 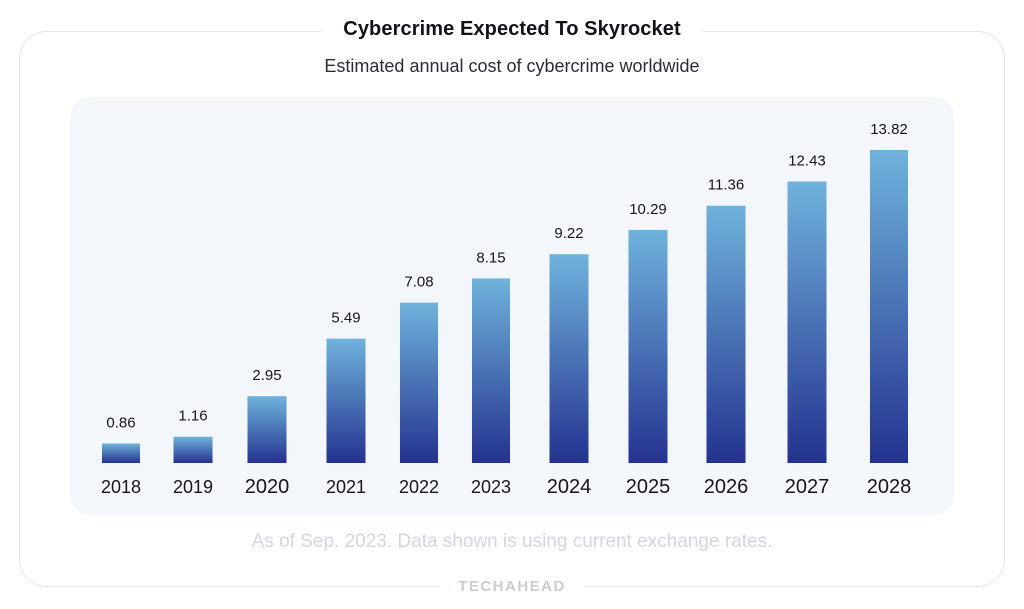 I want to click on chart-title: Cybercrime Expected To Skyrocket, so click(x=512, y=29).